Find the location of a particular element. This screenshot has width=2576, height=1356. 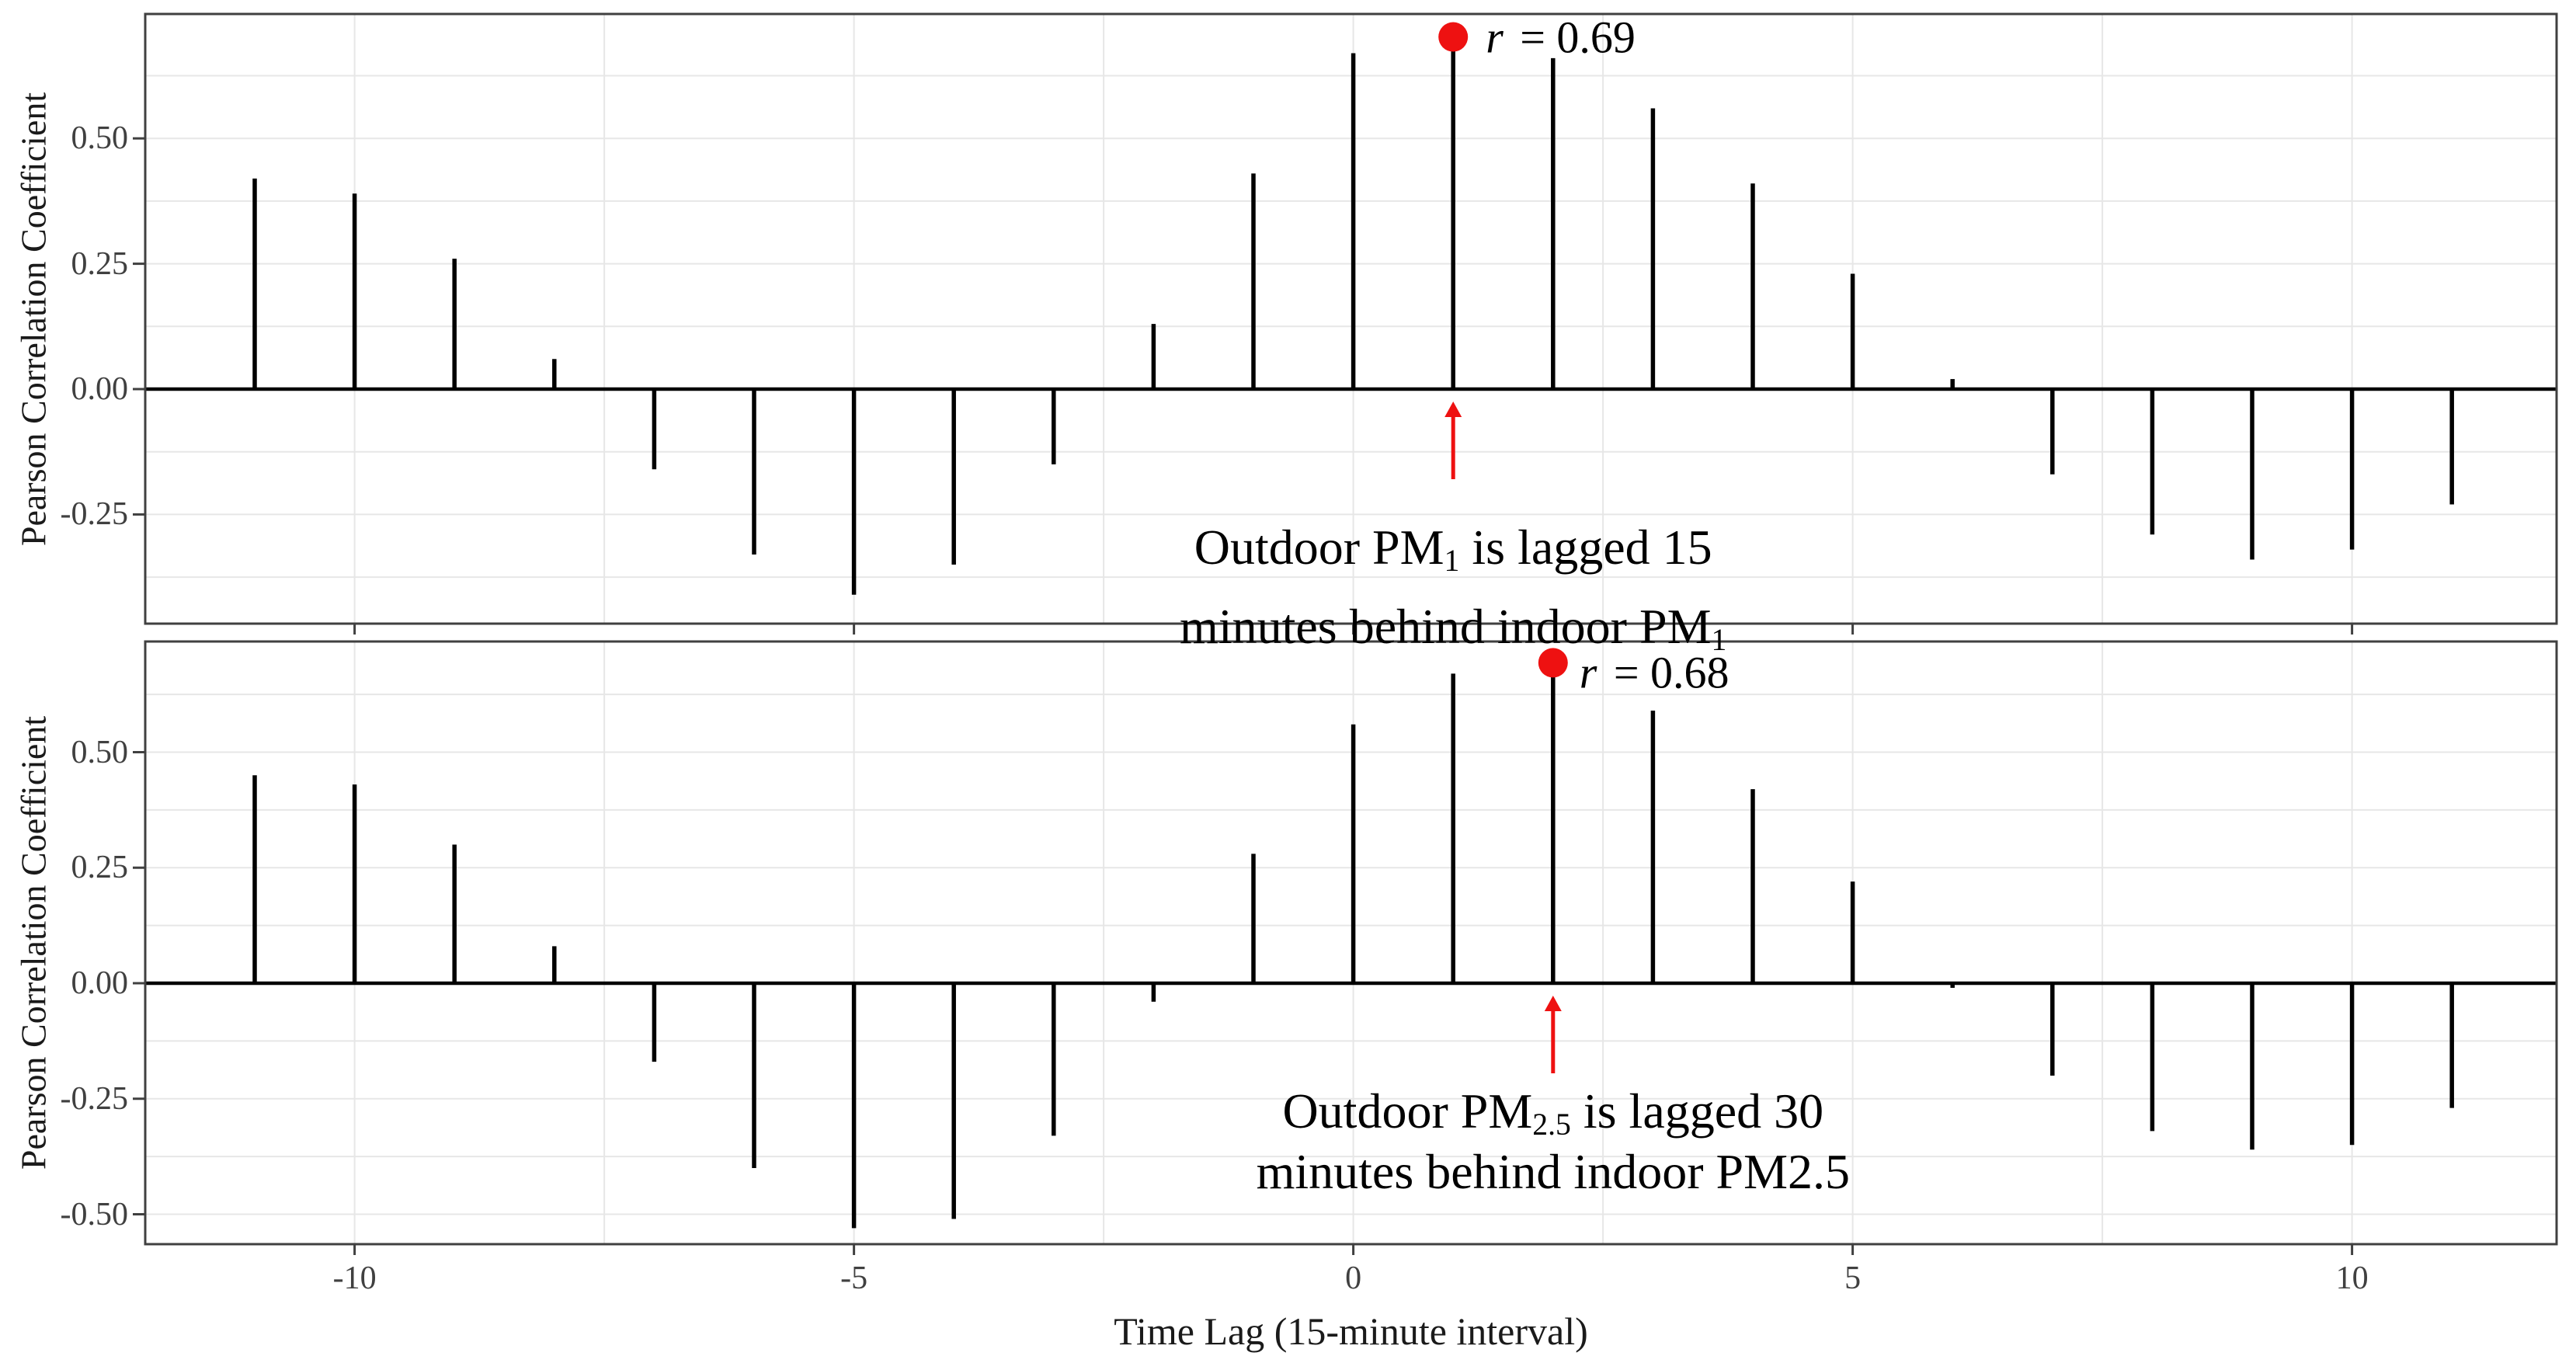

annotation-text: minutes behind indoor PM2.5 is located at coordinates (1553, 1171).